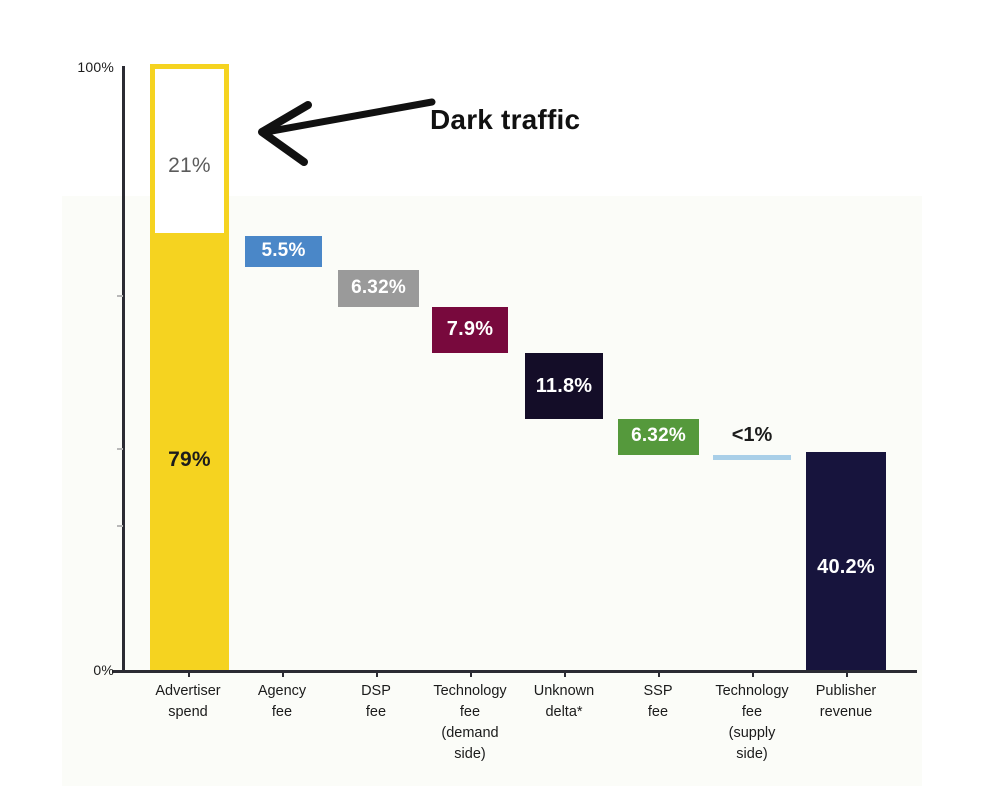 This screenshot has height=800, width=1000. I want to click on y-axis-line, so click(123, 369).